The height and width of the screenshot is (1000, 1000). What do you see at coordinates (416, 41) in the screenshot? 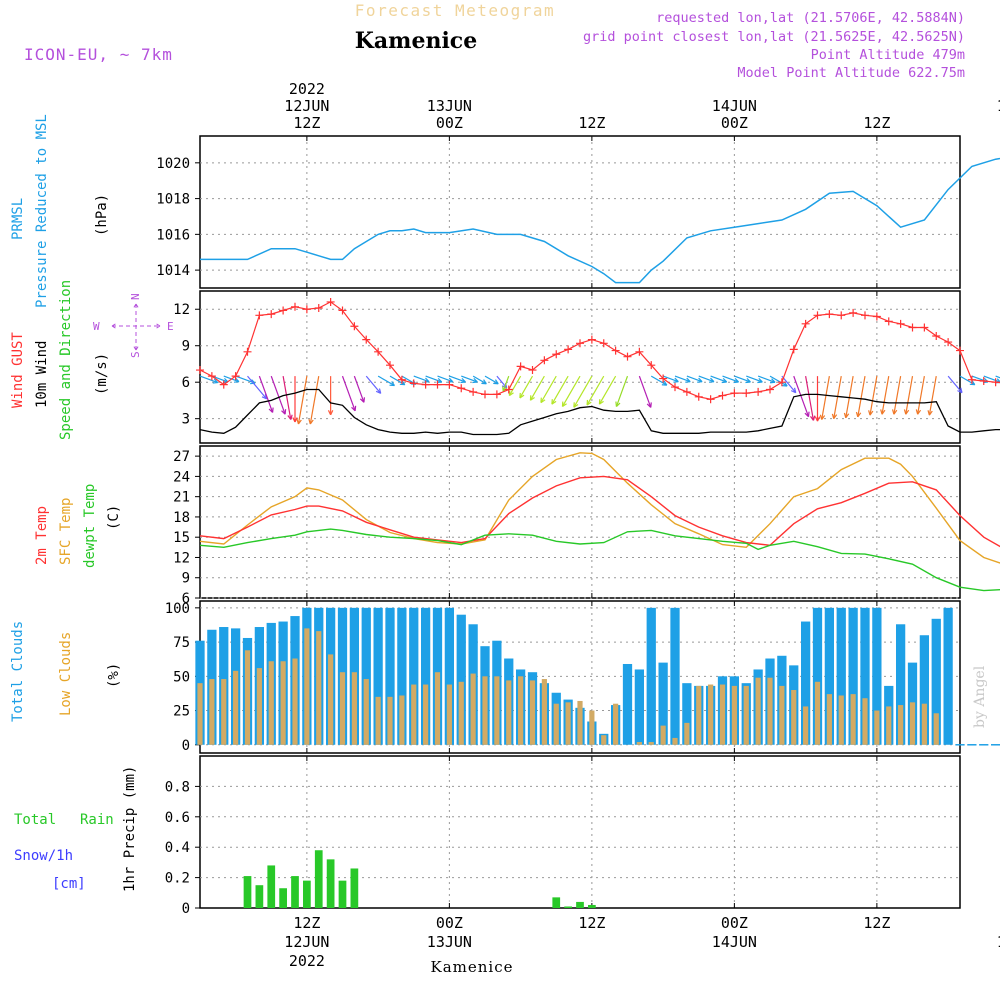
I see `location-title: Kamenice` at bounding box center [416, 41].